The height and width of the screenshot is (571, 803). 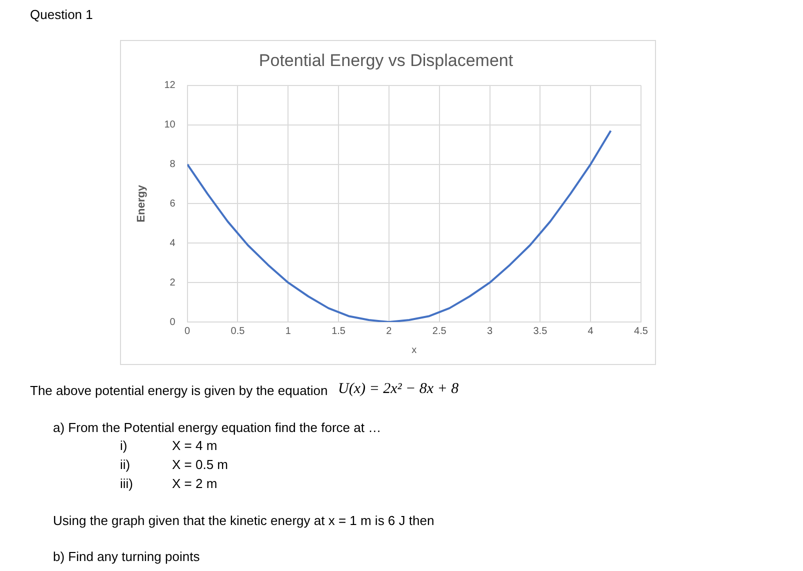 What do you see at coordinates (173, 164) in the screenshot?
I see `y-tick-label: 8` at bounding box center [173, 164].